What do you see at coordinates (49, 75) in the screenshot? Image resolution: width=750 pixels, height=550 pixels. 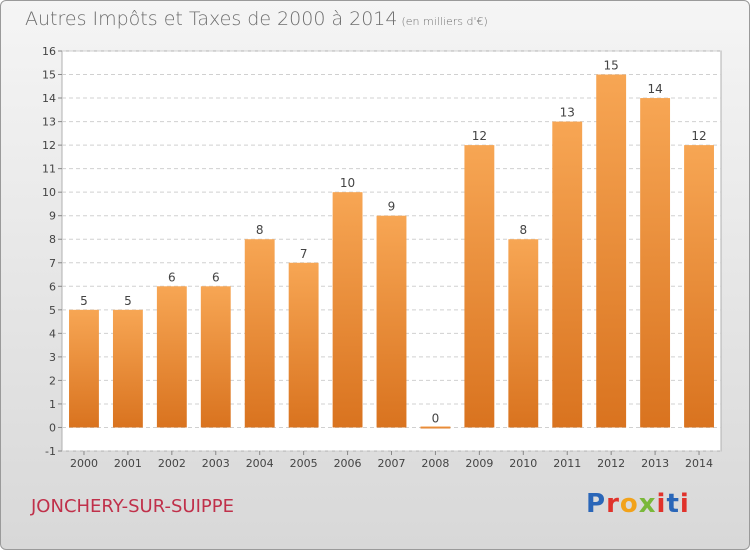 I see `y-tick-label: 15` at bounding box center [49, 75].